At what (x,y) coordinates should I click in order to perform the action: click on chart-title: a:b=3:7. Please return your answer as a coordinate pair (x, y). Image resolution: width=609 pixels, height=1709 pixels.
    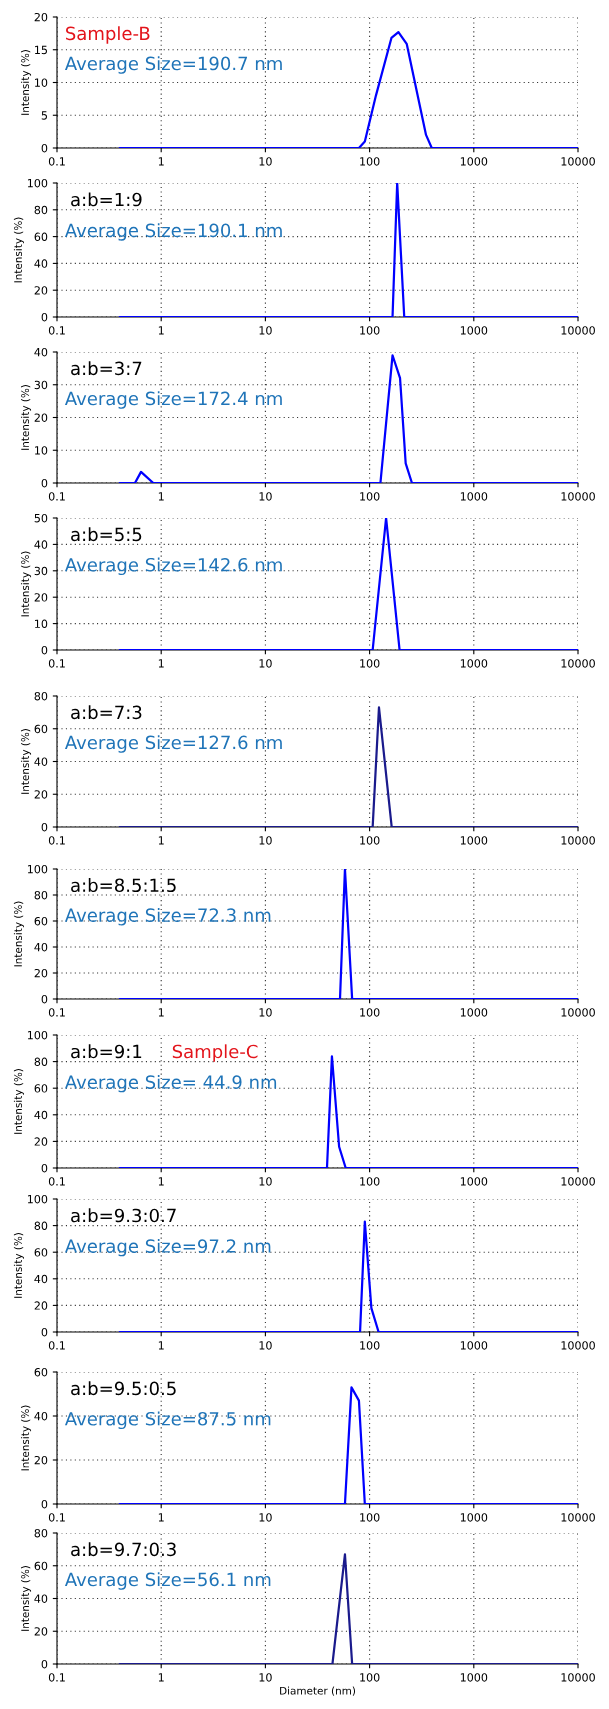
    Looking at the image, I should click on (106, 368).